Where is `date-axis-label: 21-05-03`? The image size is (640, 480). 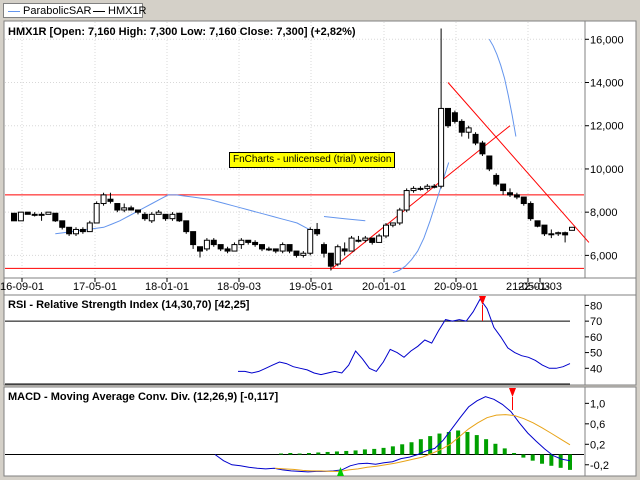
date-axis-label: 21-05-03 is located at coordinates (528, 287).